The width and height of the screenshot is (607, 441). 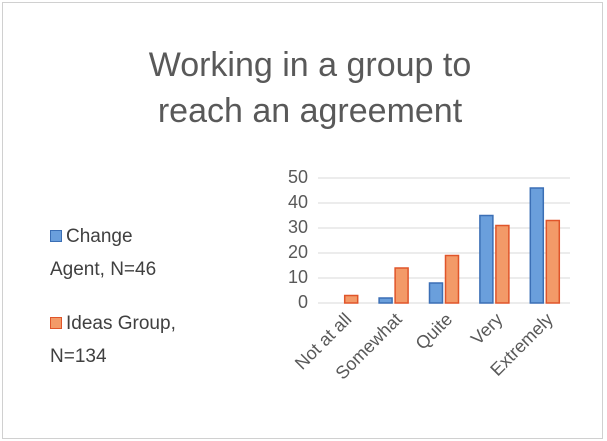 I want to click on legend-entry: Ideas Group, N=134, so click(x=120, y=340).